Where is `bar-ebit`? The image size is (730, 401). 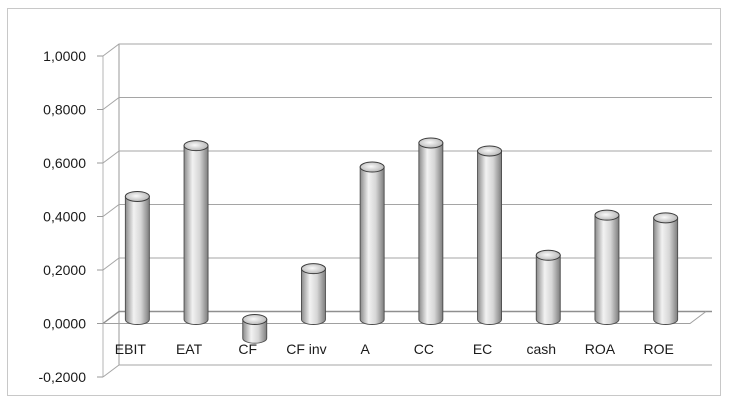
bar-ebit is located at coordinates (137, 257).